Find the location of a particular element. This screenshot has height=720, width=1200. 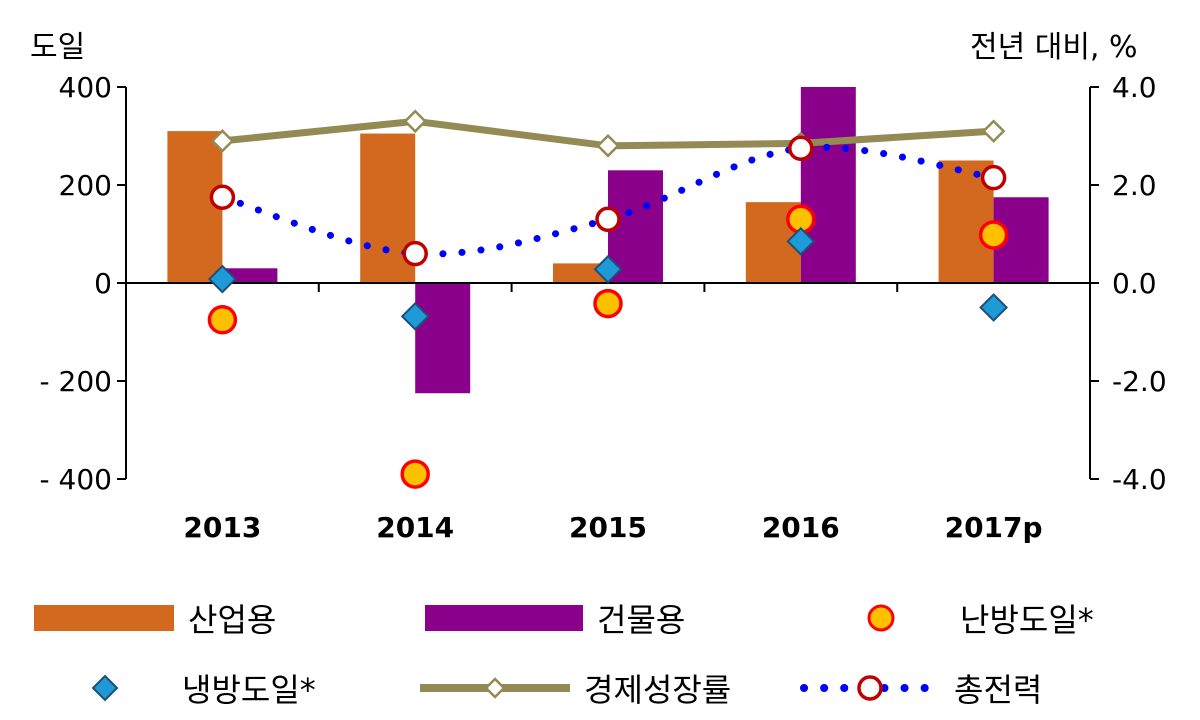

legend-marker-cooling is located at coordinates (105, 688).